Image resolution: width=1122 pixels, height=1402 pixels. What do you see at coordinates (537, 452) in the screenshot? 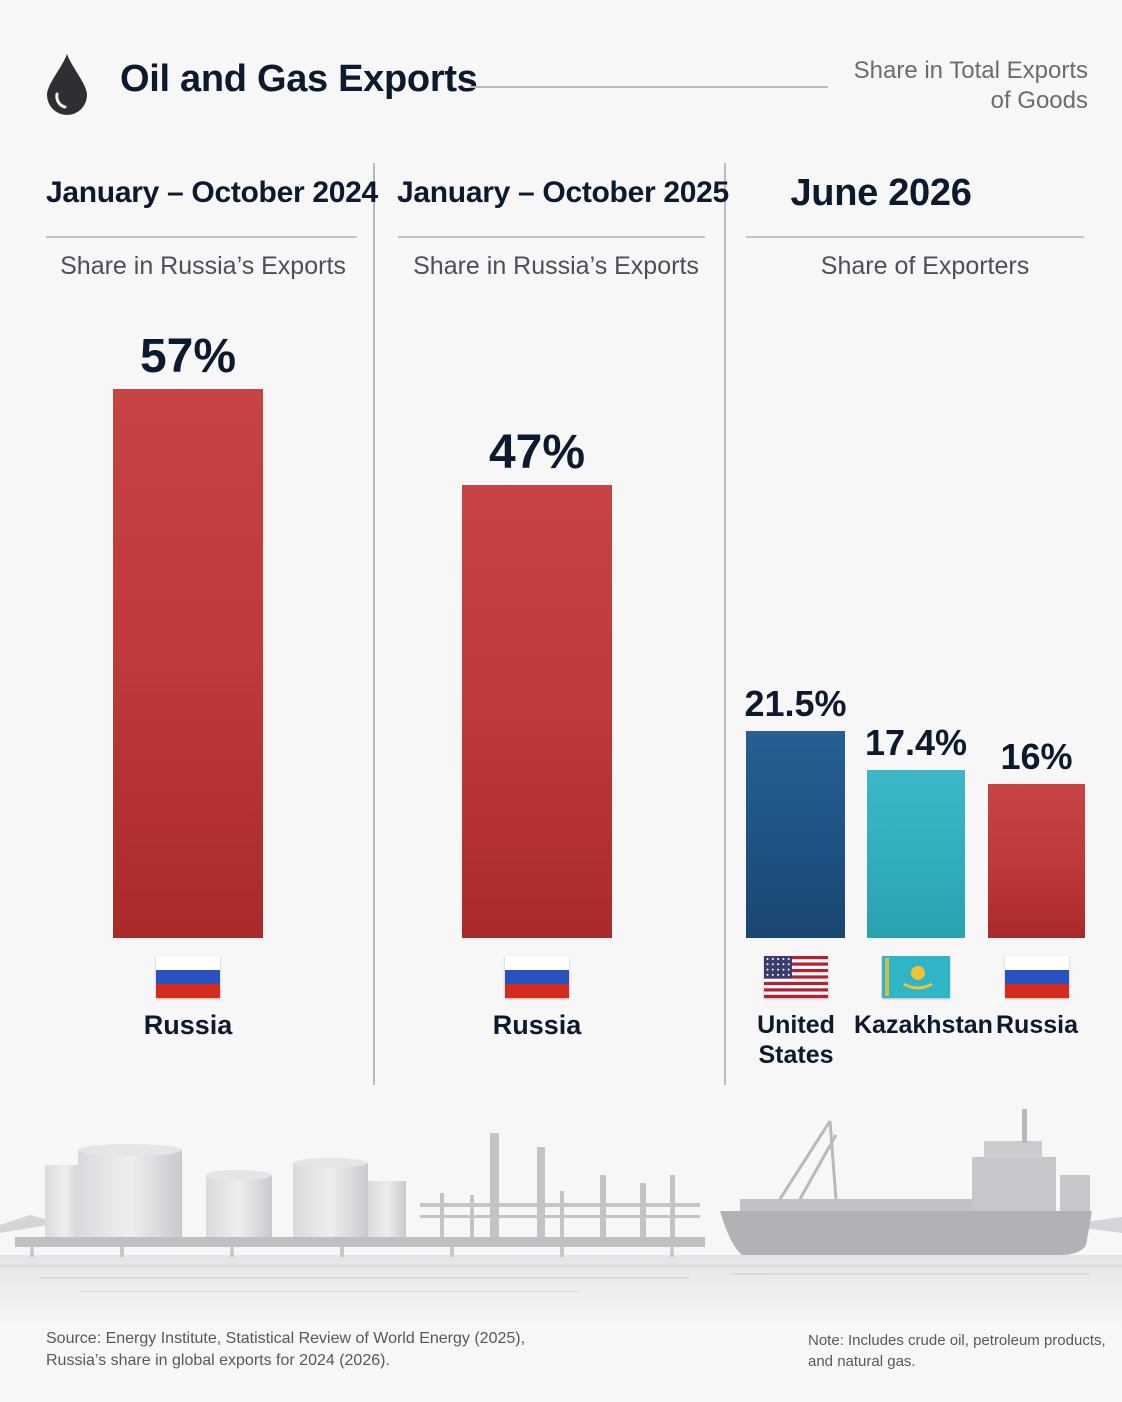
I see `value-label: 47%` at bounding box center [537, 452].